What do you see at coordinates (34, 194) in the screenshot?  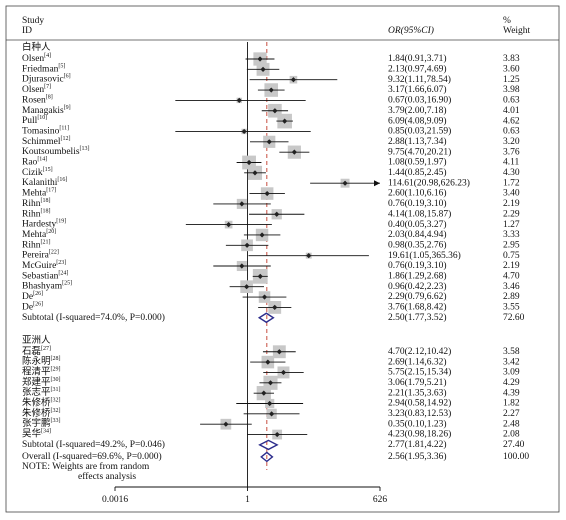 I see `study-label: Mehta` at bounding box center [34, 194].